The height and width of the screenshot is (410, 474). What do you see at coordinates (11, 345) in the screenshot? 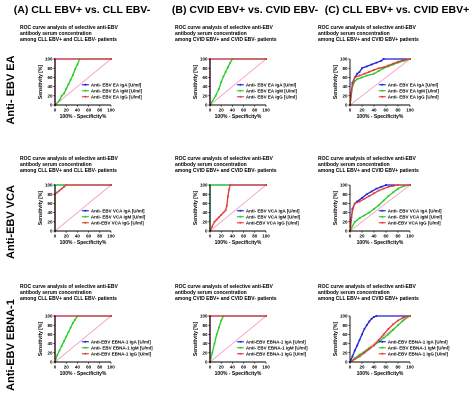
I see `row-label-ebna1: Anti-EBV EBNA-1` at bounding box center [11, 345].